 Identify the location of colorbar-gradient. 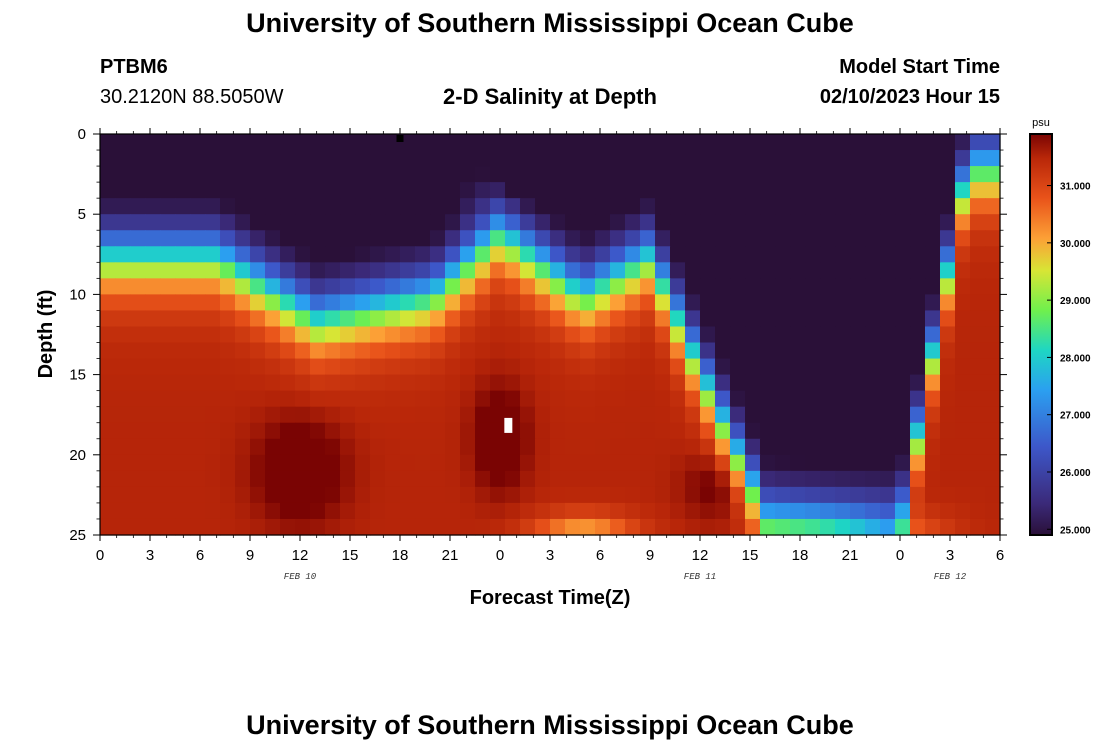
(1041, 334).